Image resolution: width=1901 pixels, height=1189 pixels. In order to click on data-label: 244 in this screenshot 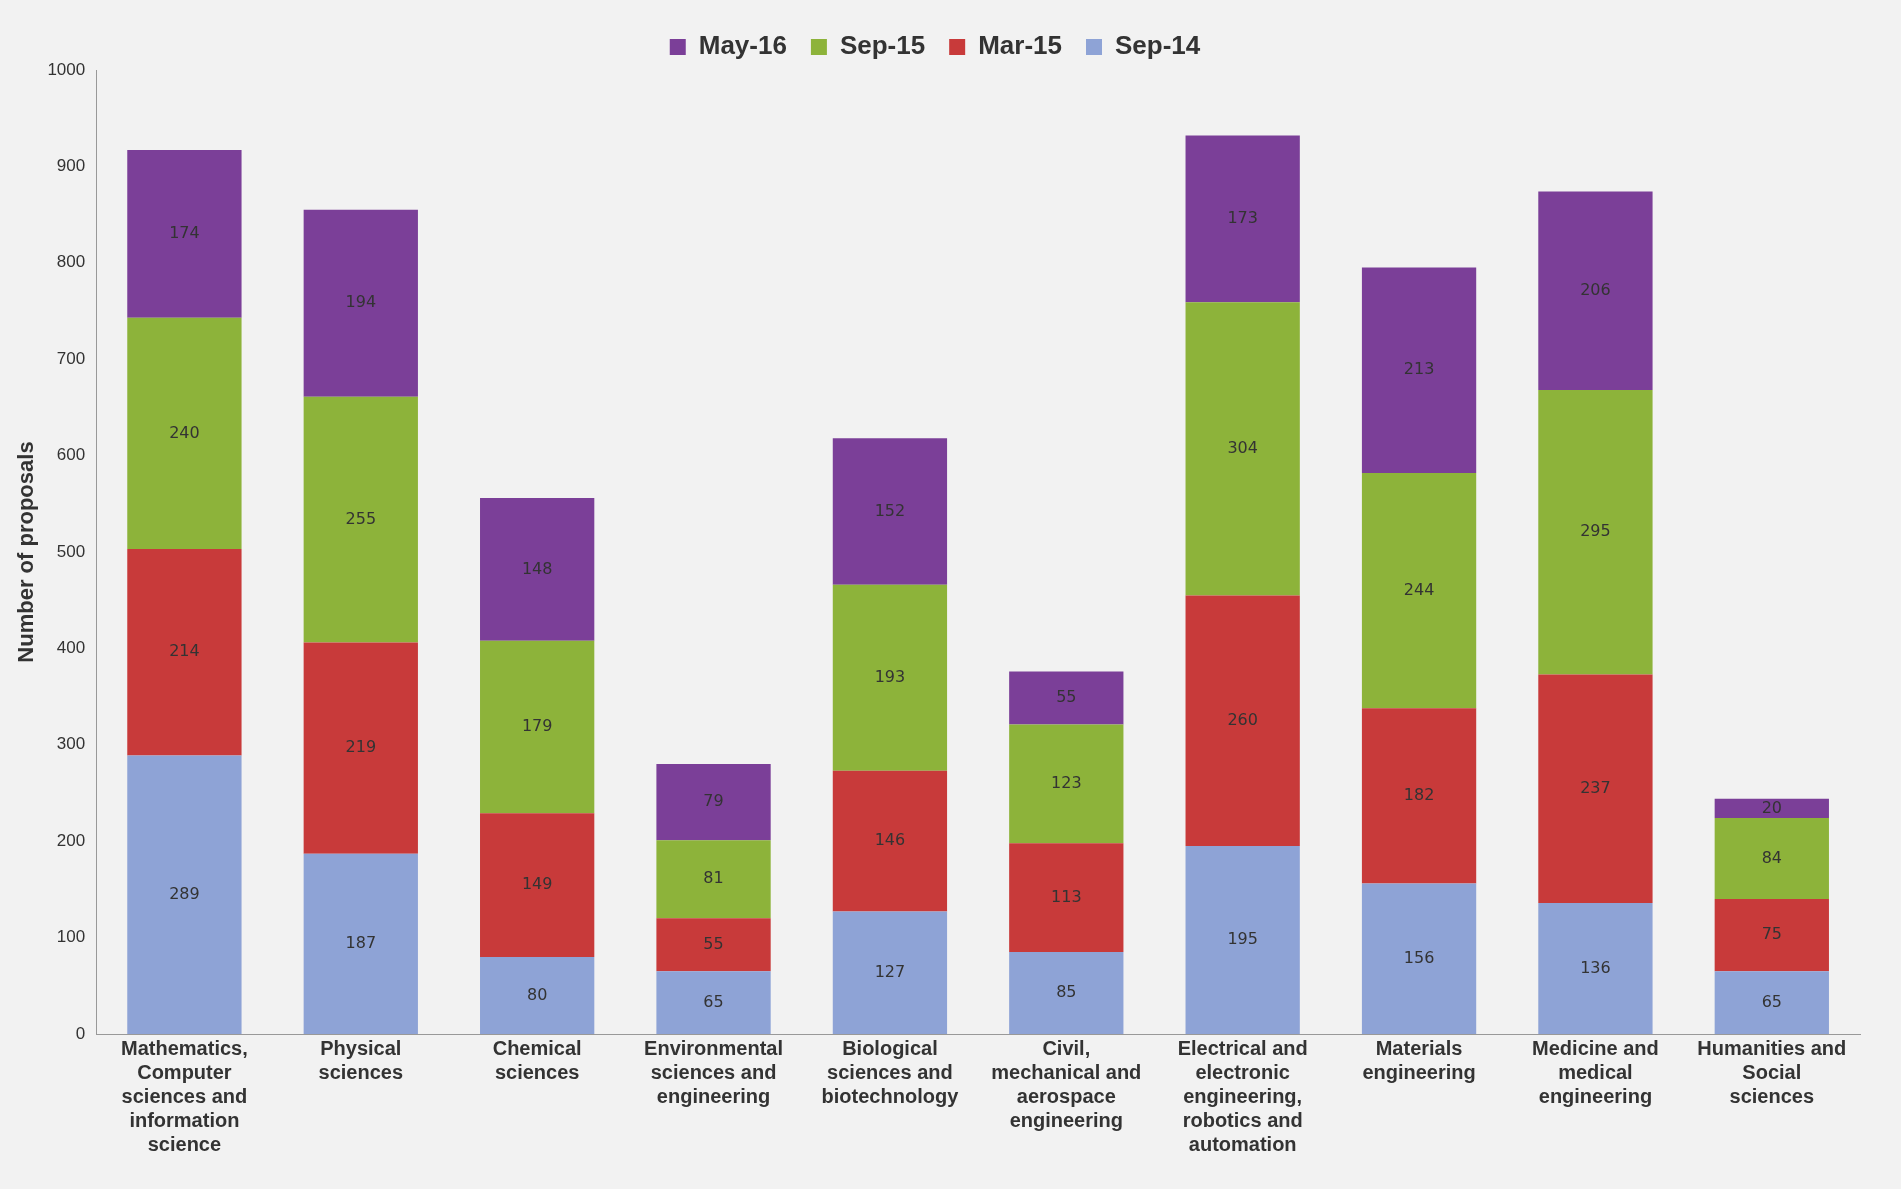, I will do `click(1419, 589)`.